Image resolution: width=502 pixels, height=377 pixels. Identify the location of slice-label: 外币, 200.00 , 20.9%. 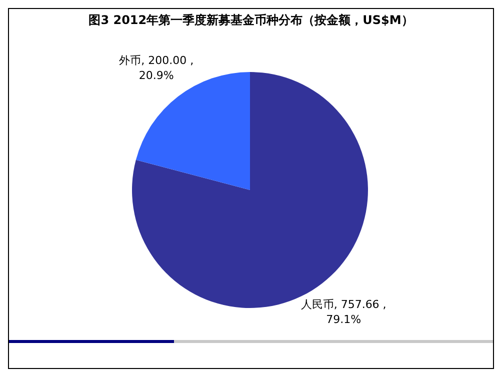
(156, 68).